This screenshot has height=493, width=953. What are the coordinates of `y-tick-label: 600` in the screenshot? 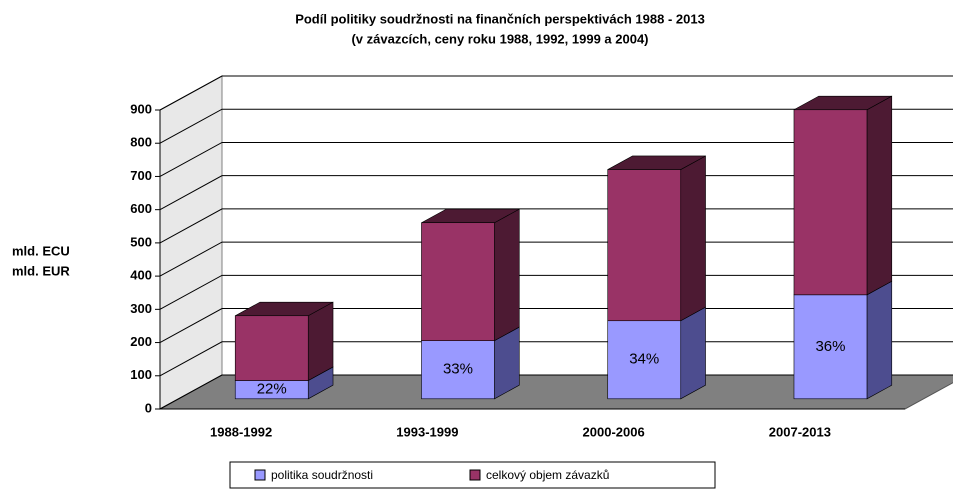 It's located at (141, 208).